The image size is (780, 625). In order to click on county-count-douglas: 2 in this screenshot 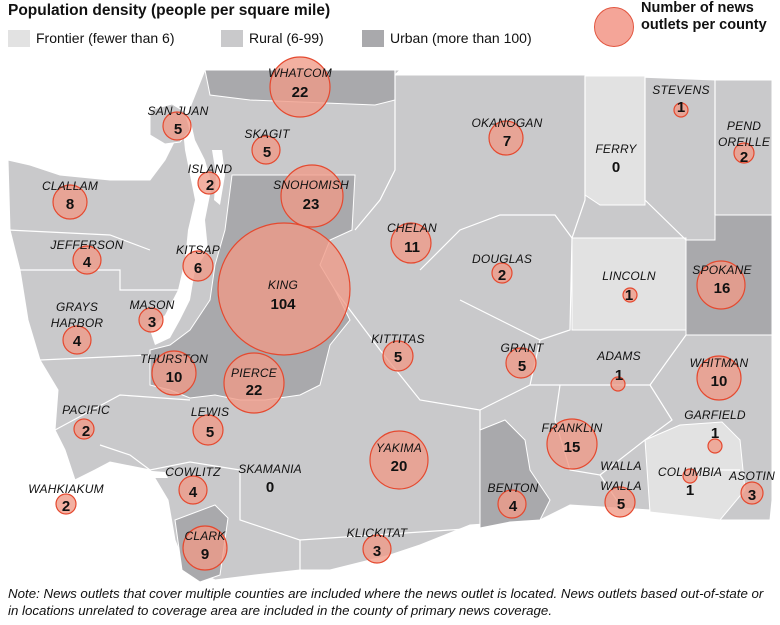, I will do `click(502, 275)`.